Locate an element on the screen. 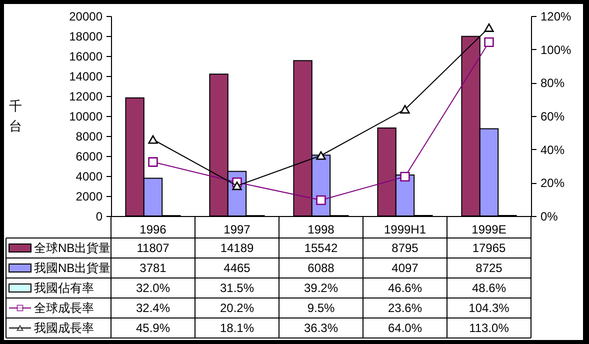 The height and width of the screenshot is (344, 589). x-tick-label: 1997 is located at coordinates (237, 229).